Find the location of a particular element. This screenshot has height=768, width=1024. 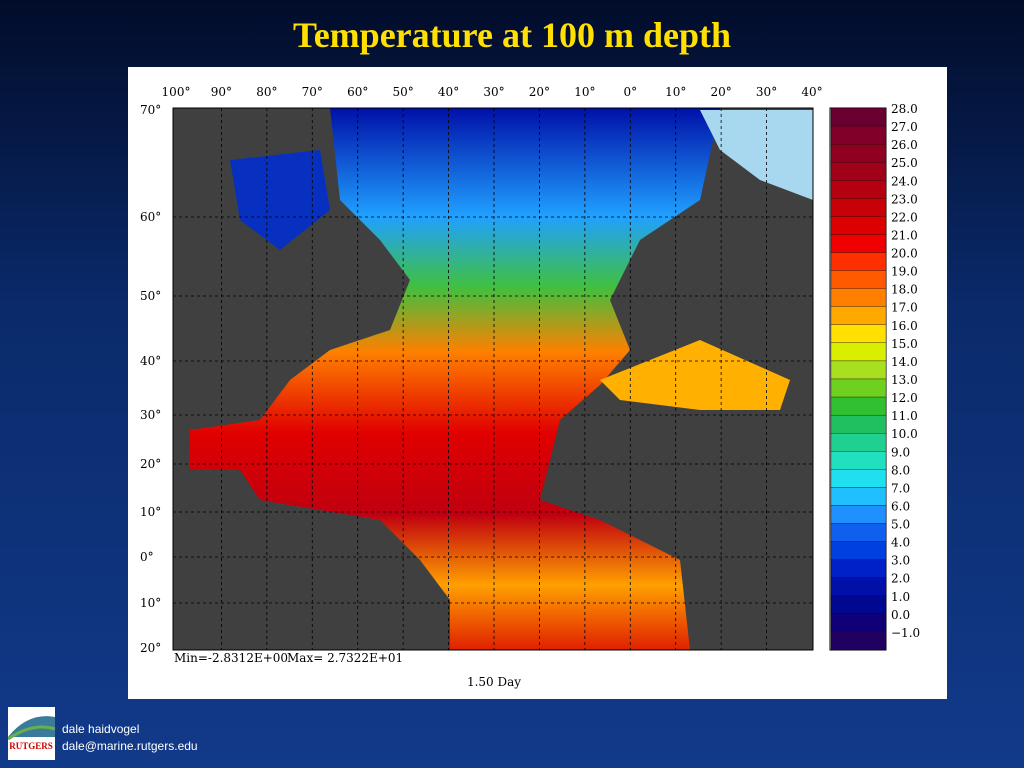

time-label: 1.50 Day is located at coordinates (494, 682).